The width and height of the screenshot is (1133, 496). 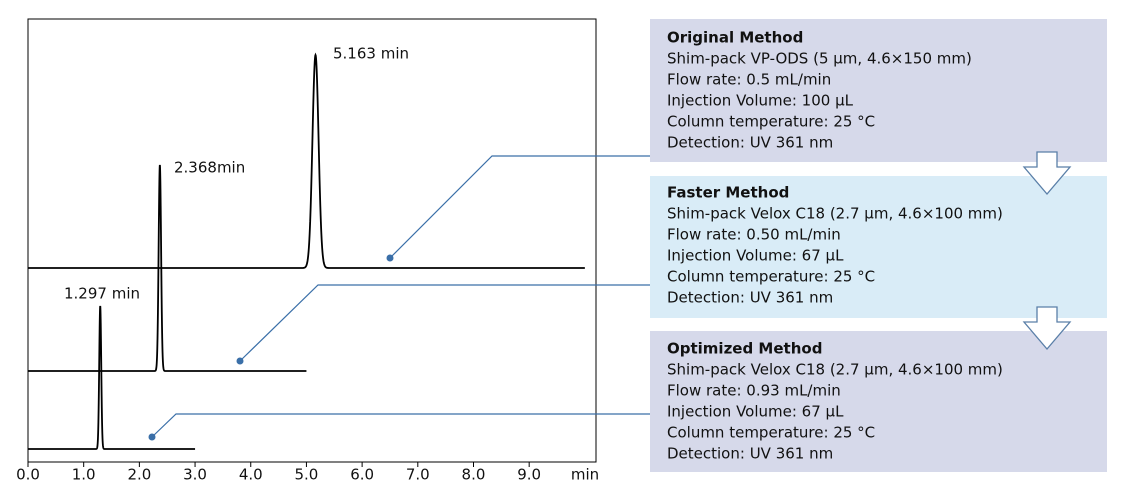 What do you see at coordinates (251, 475) in the screenshot?
I see `x-tick-label: 4.0` at bounding box center [251, 475].